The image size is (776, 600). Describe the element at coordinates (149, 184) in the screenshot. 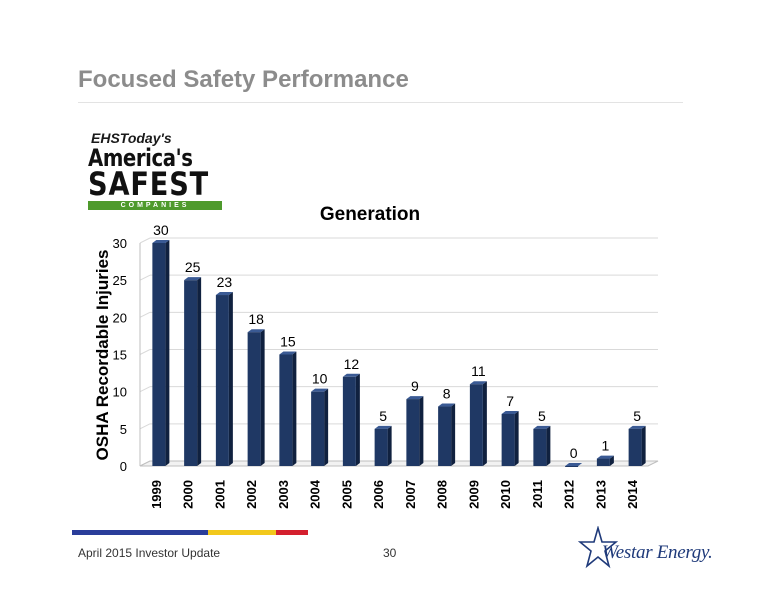

I see `logo-line-safest: SAFEST` at that location.